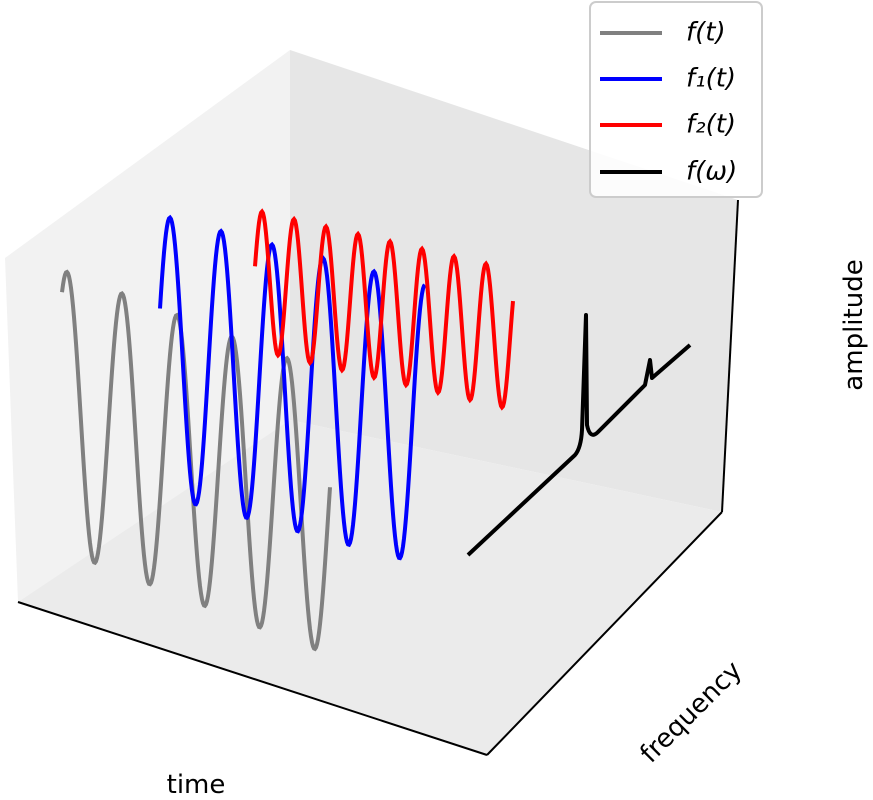 The width and height of the screenshot is (873, 800). What do you see at coordinates (579, 435) in the screenshot?
I see `spectrum-line` at bounding box center [579, 435].